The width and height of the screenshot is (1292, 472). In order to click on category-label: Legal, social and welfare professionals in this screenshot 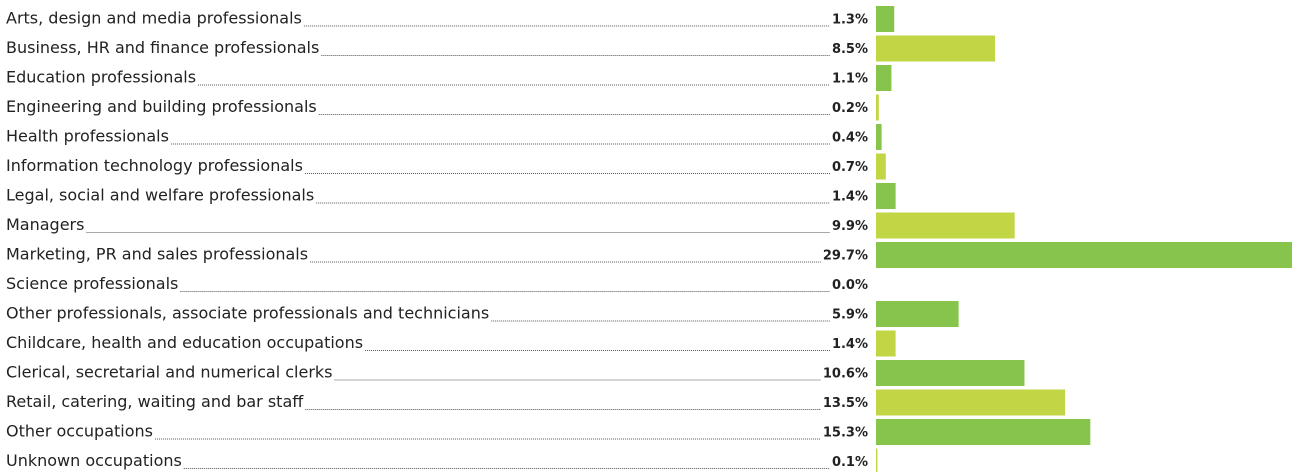, I will do `click(160, 195)`.